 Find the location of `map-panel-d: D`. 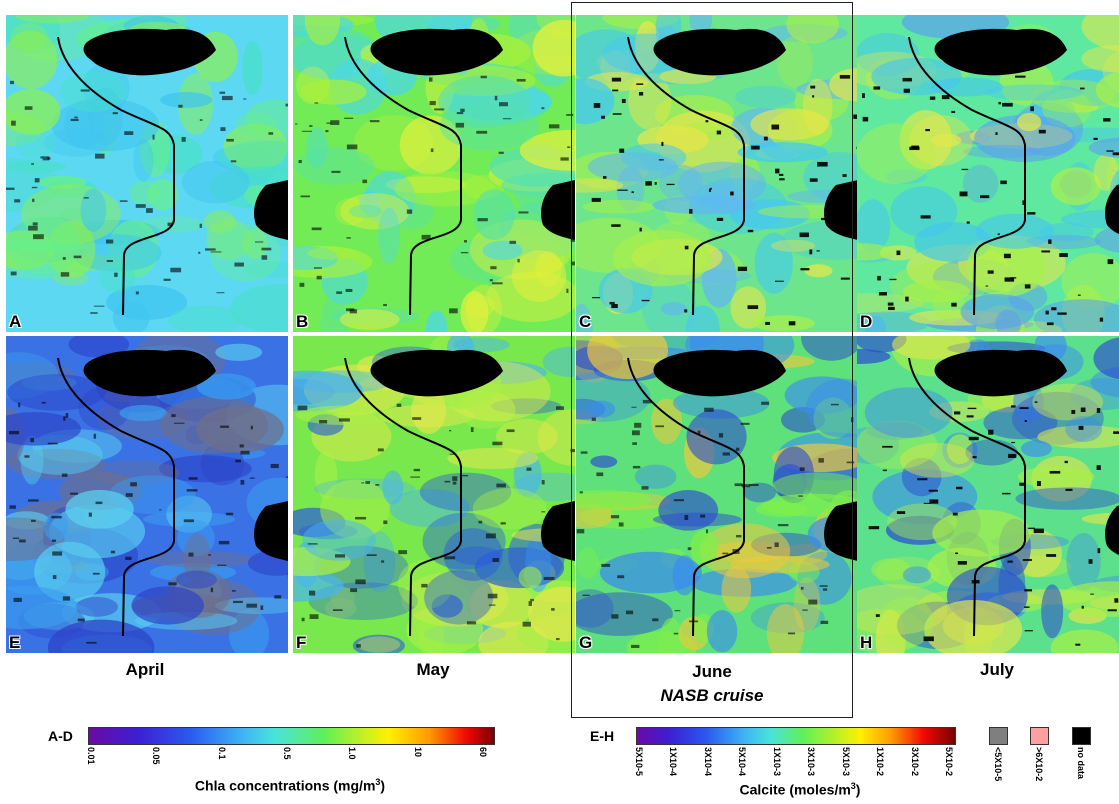

map-panel-d: D is located at coordinates (988, 173).